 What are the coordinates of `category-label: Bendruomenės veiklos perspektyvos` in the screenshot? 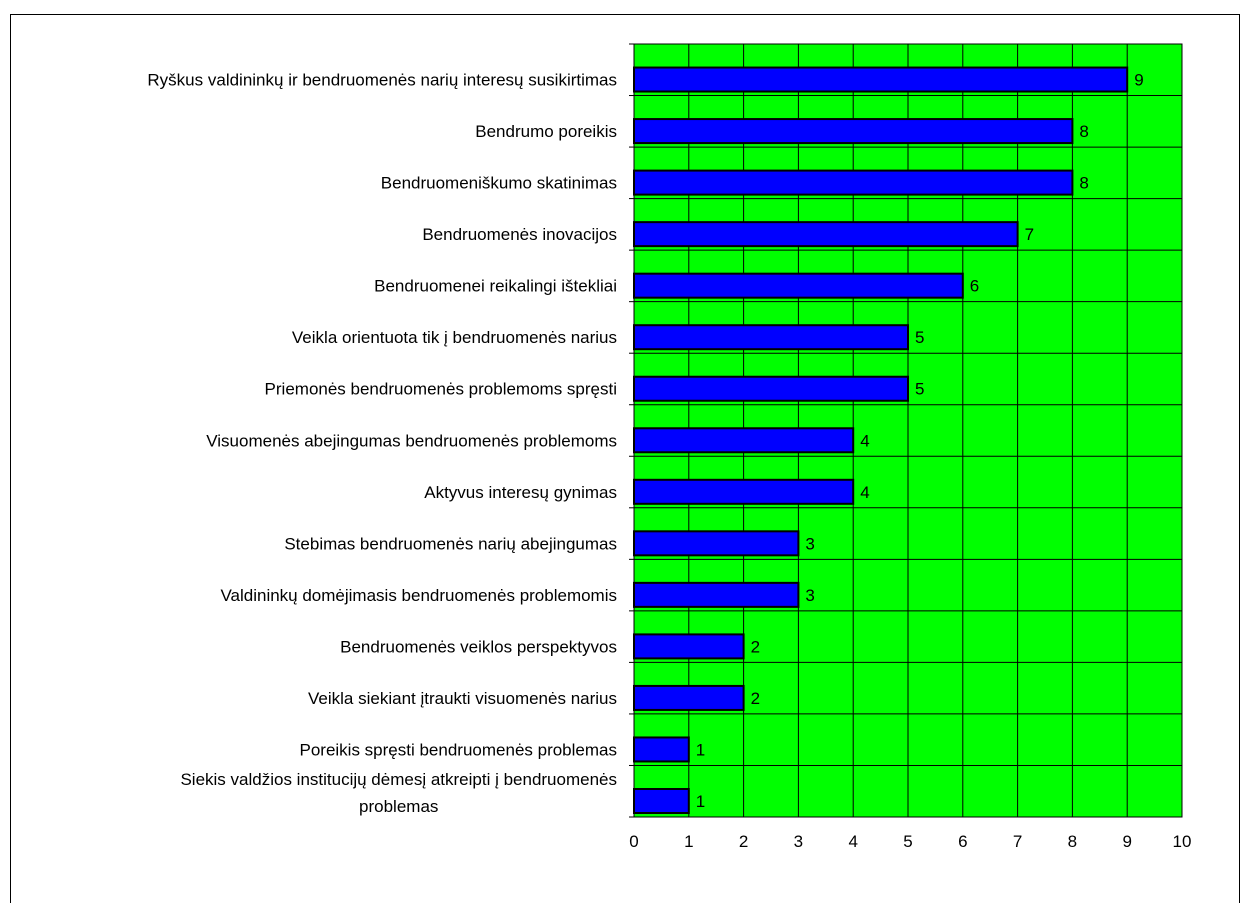 It's located at (478, 646).